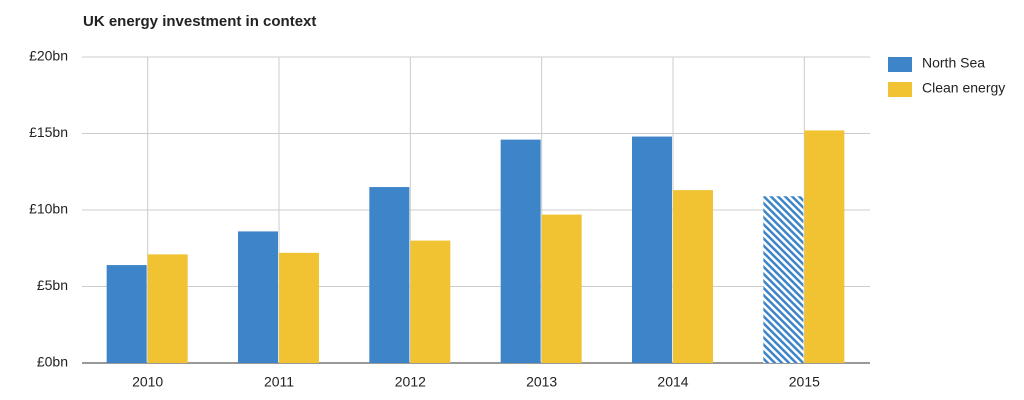  Describe the element at coordinates (48, 209) in the screenshot. I see `y-tick-label: £10bn` at that location.